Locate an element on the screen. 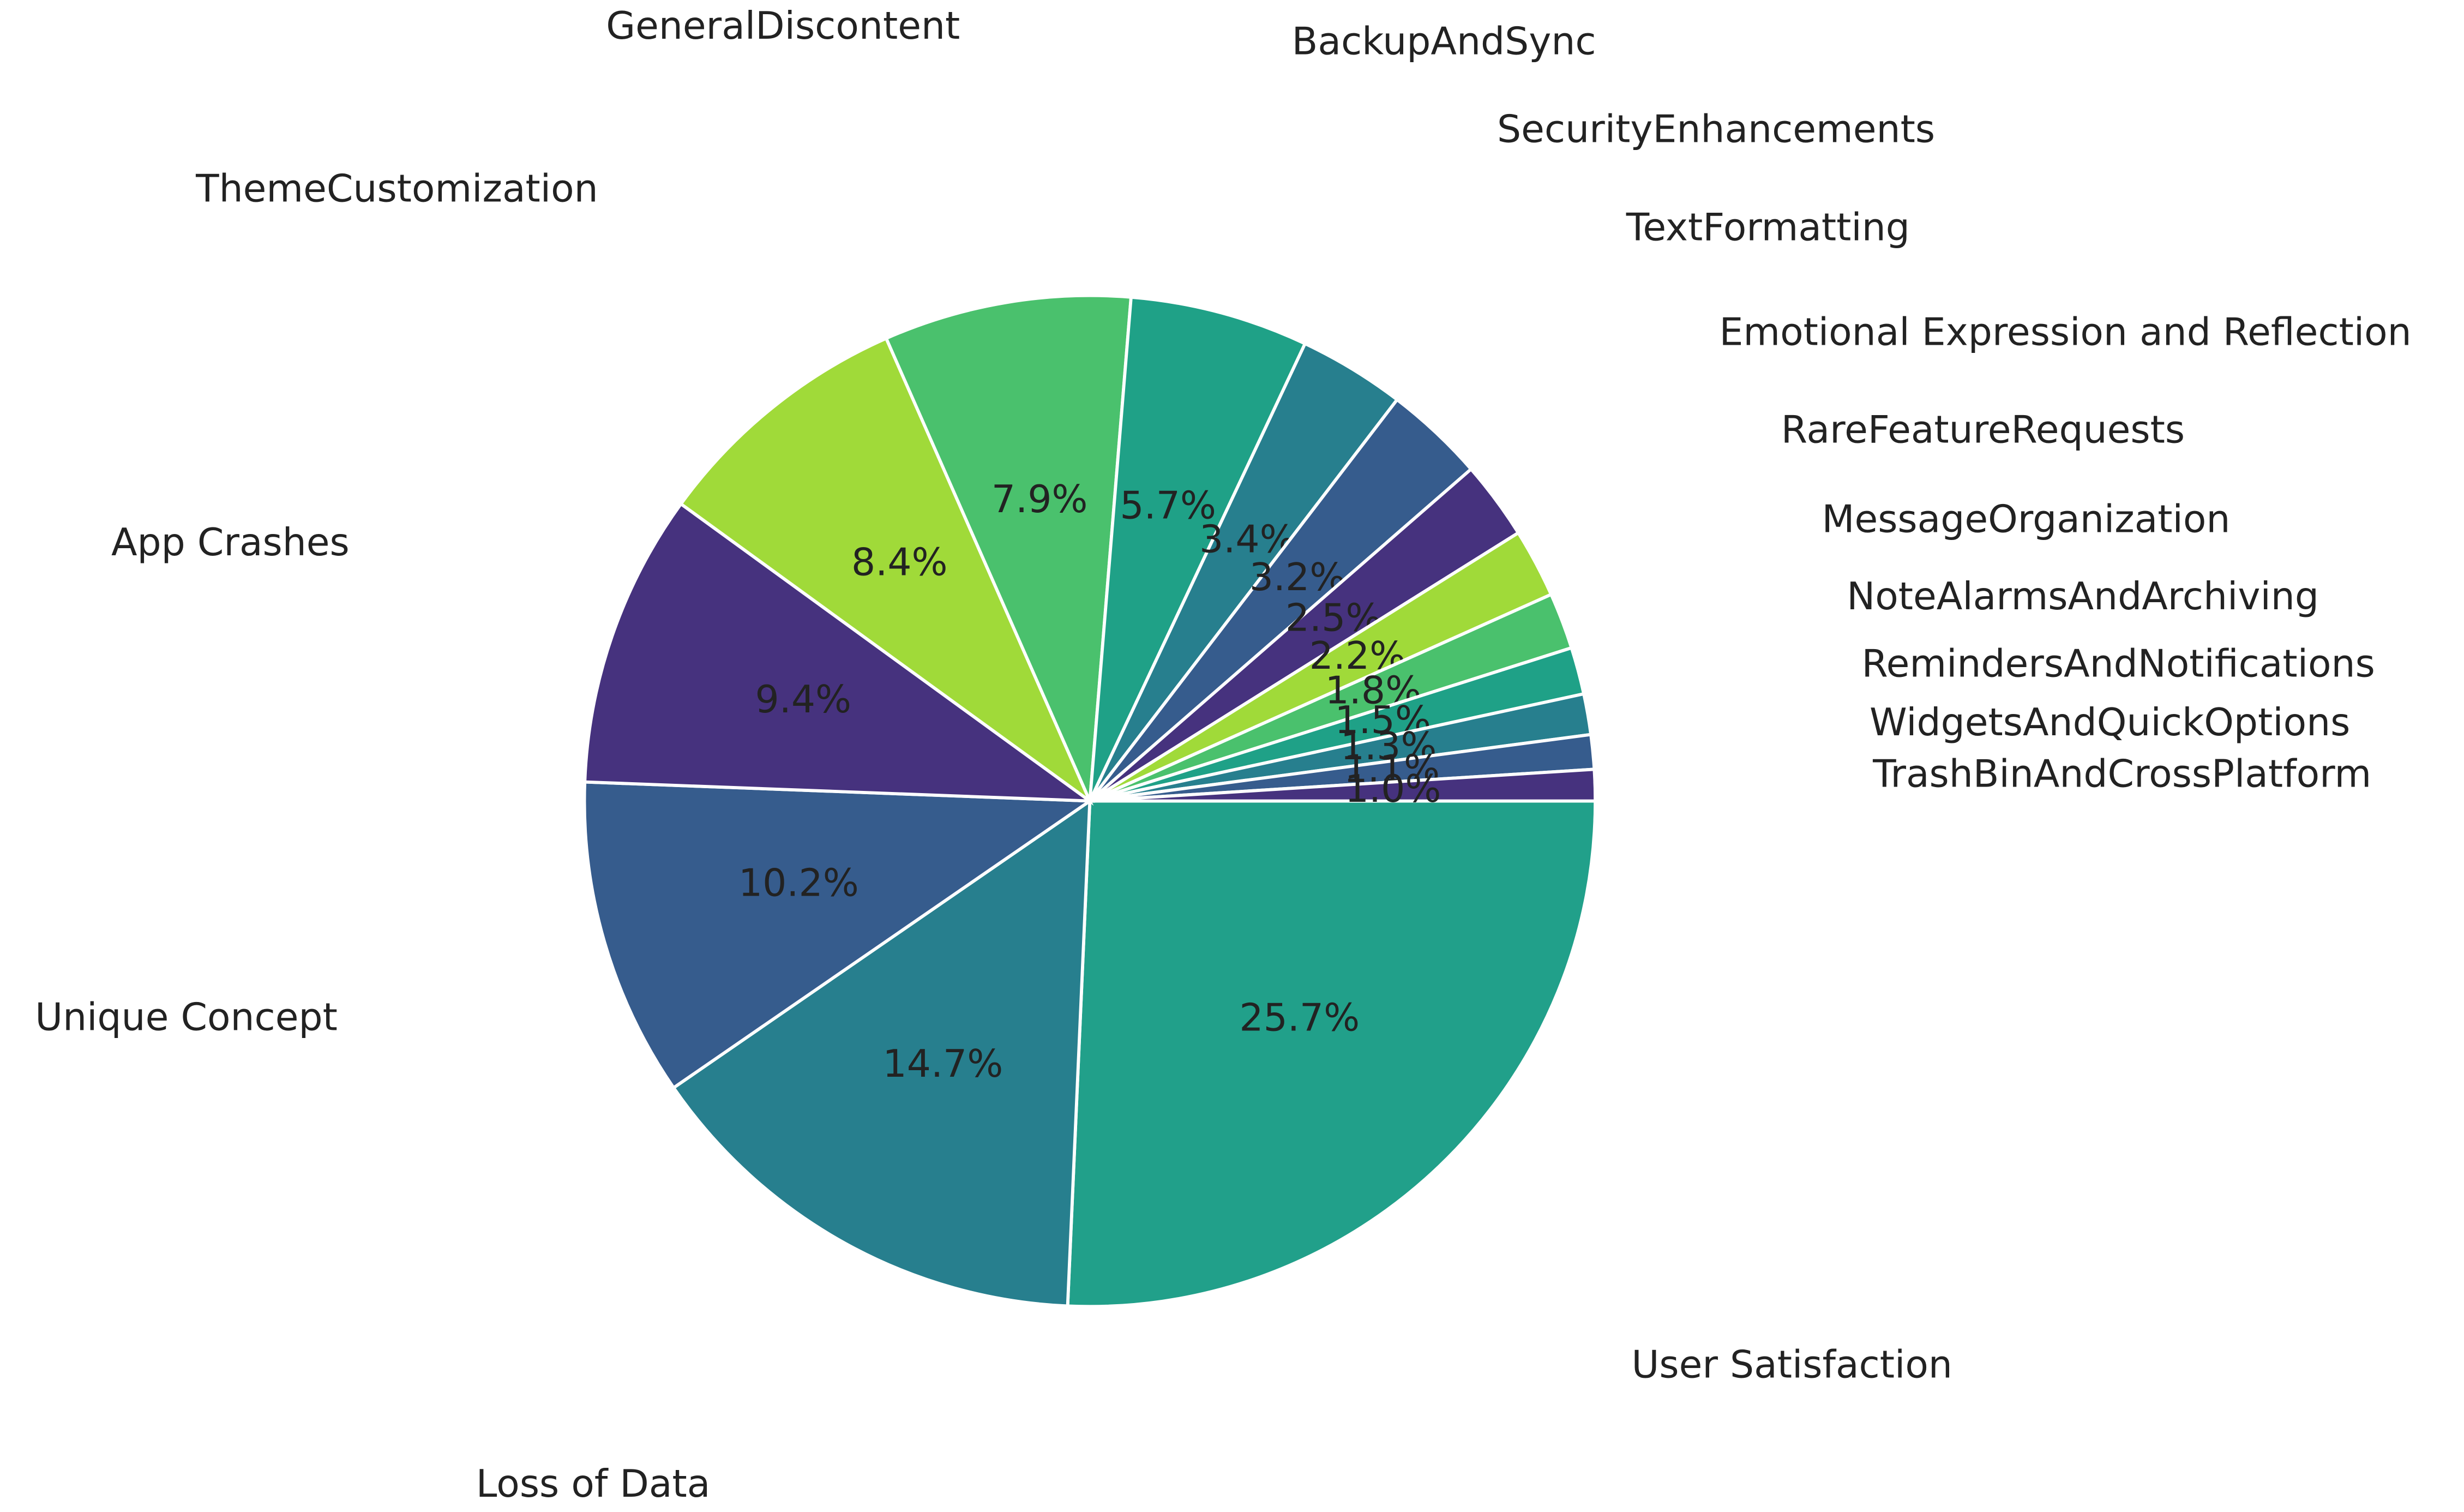 The width and height of the screenshot is (2464, 1512). value-label: 1.0% is located at coordinates (1393, 789).